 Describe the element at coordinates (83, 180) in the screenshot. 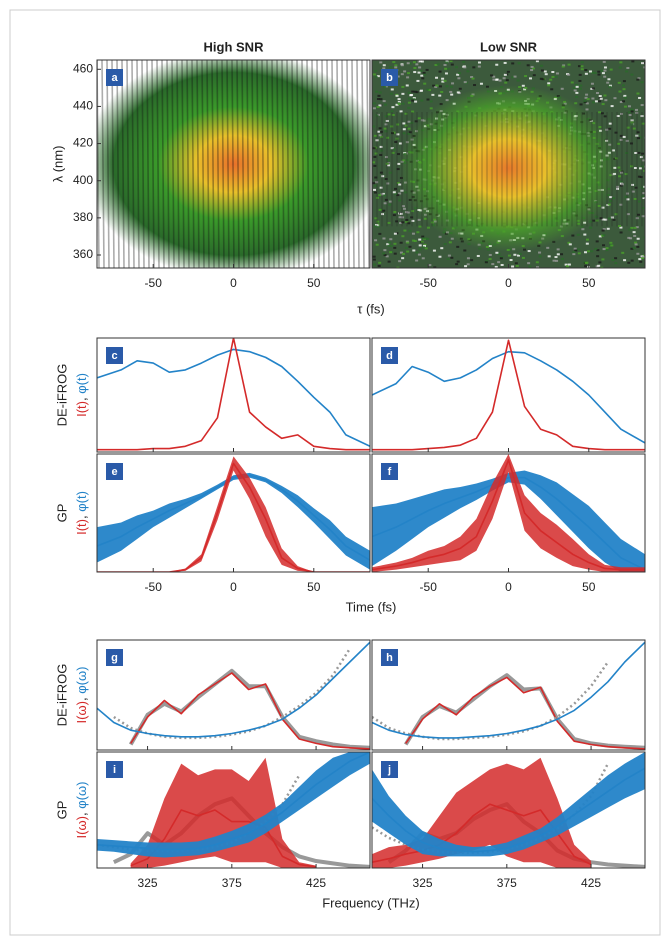

I see `y-tick-label: 400` at that location.